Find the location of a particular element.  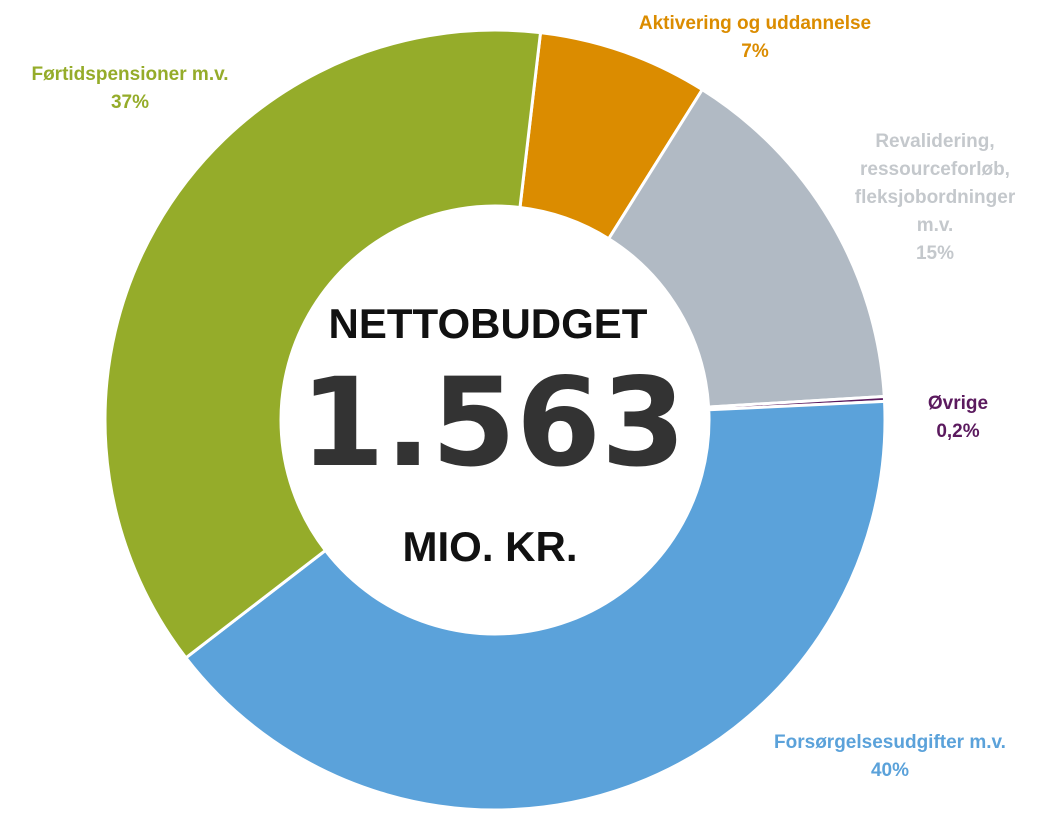

center-title: NETTOBUDGET is located at coordinates (488, 323).